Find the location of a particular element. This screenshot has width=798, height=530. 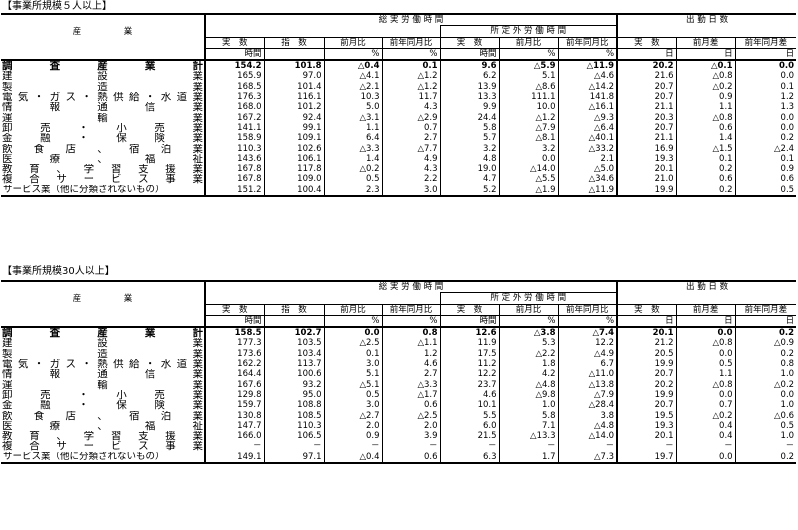

value-cell: 167.8 is located at coordinates (234, 179).